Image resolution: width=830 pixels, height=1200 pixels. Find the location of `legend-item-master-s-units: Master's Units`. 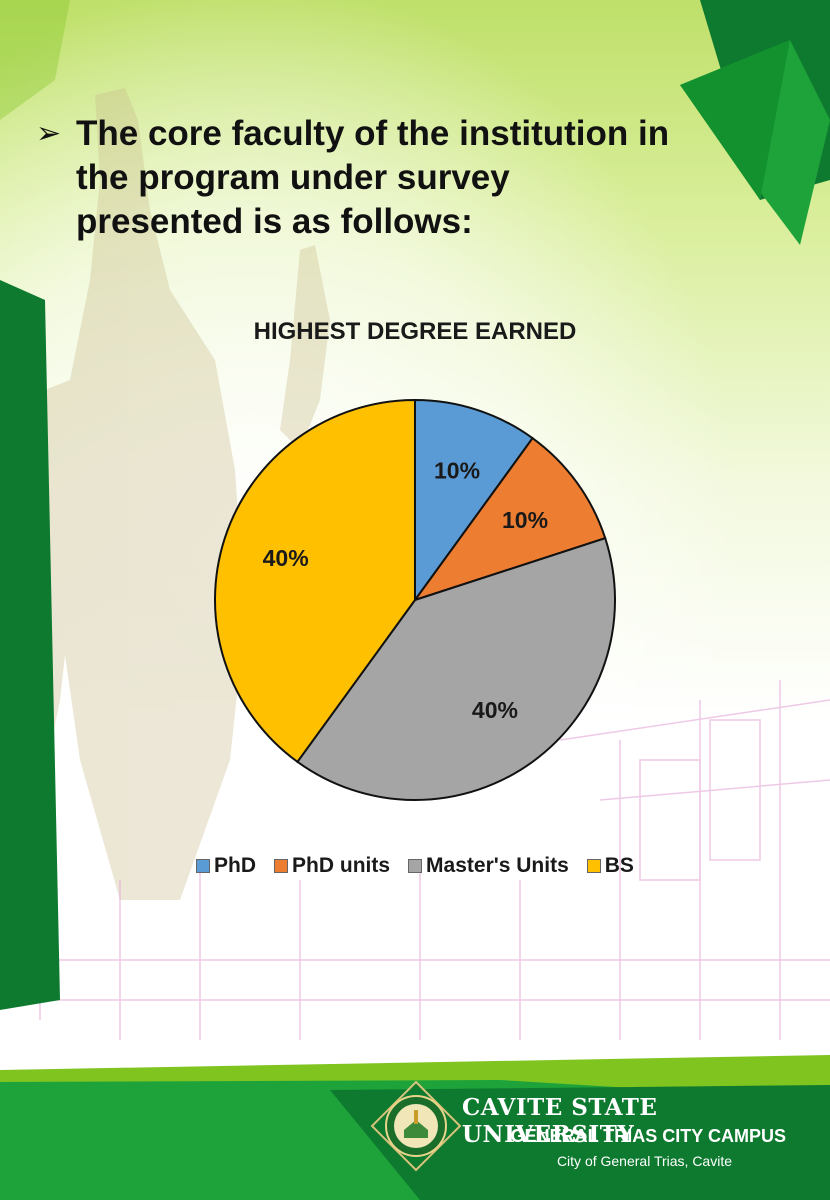

legend-item-master-s-units: Master's Units is located at coordinates (488, 866).